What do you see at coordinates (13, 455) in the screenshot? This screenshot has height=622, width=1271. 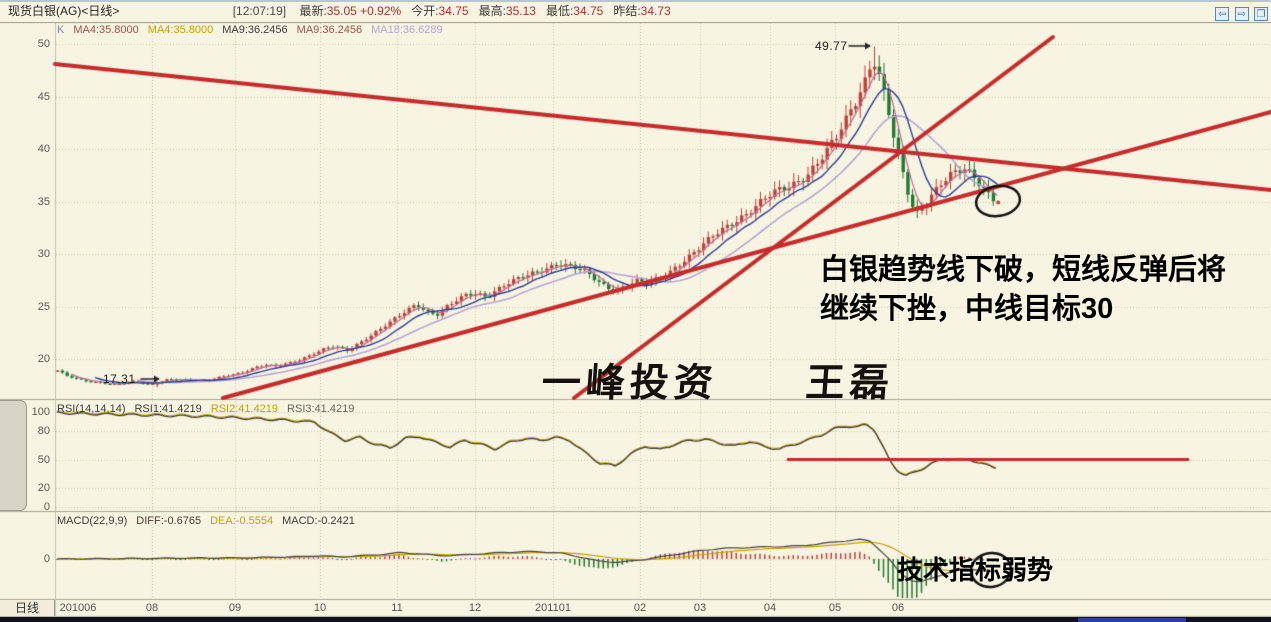 I see `collapsed-side-panel` at bounding box center [13, 455].